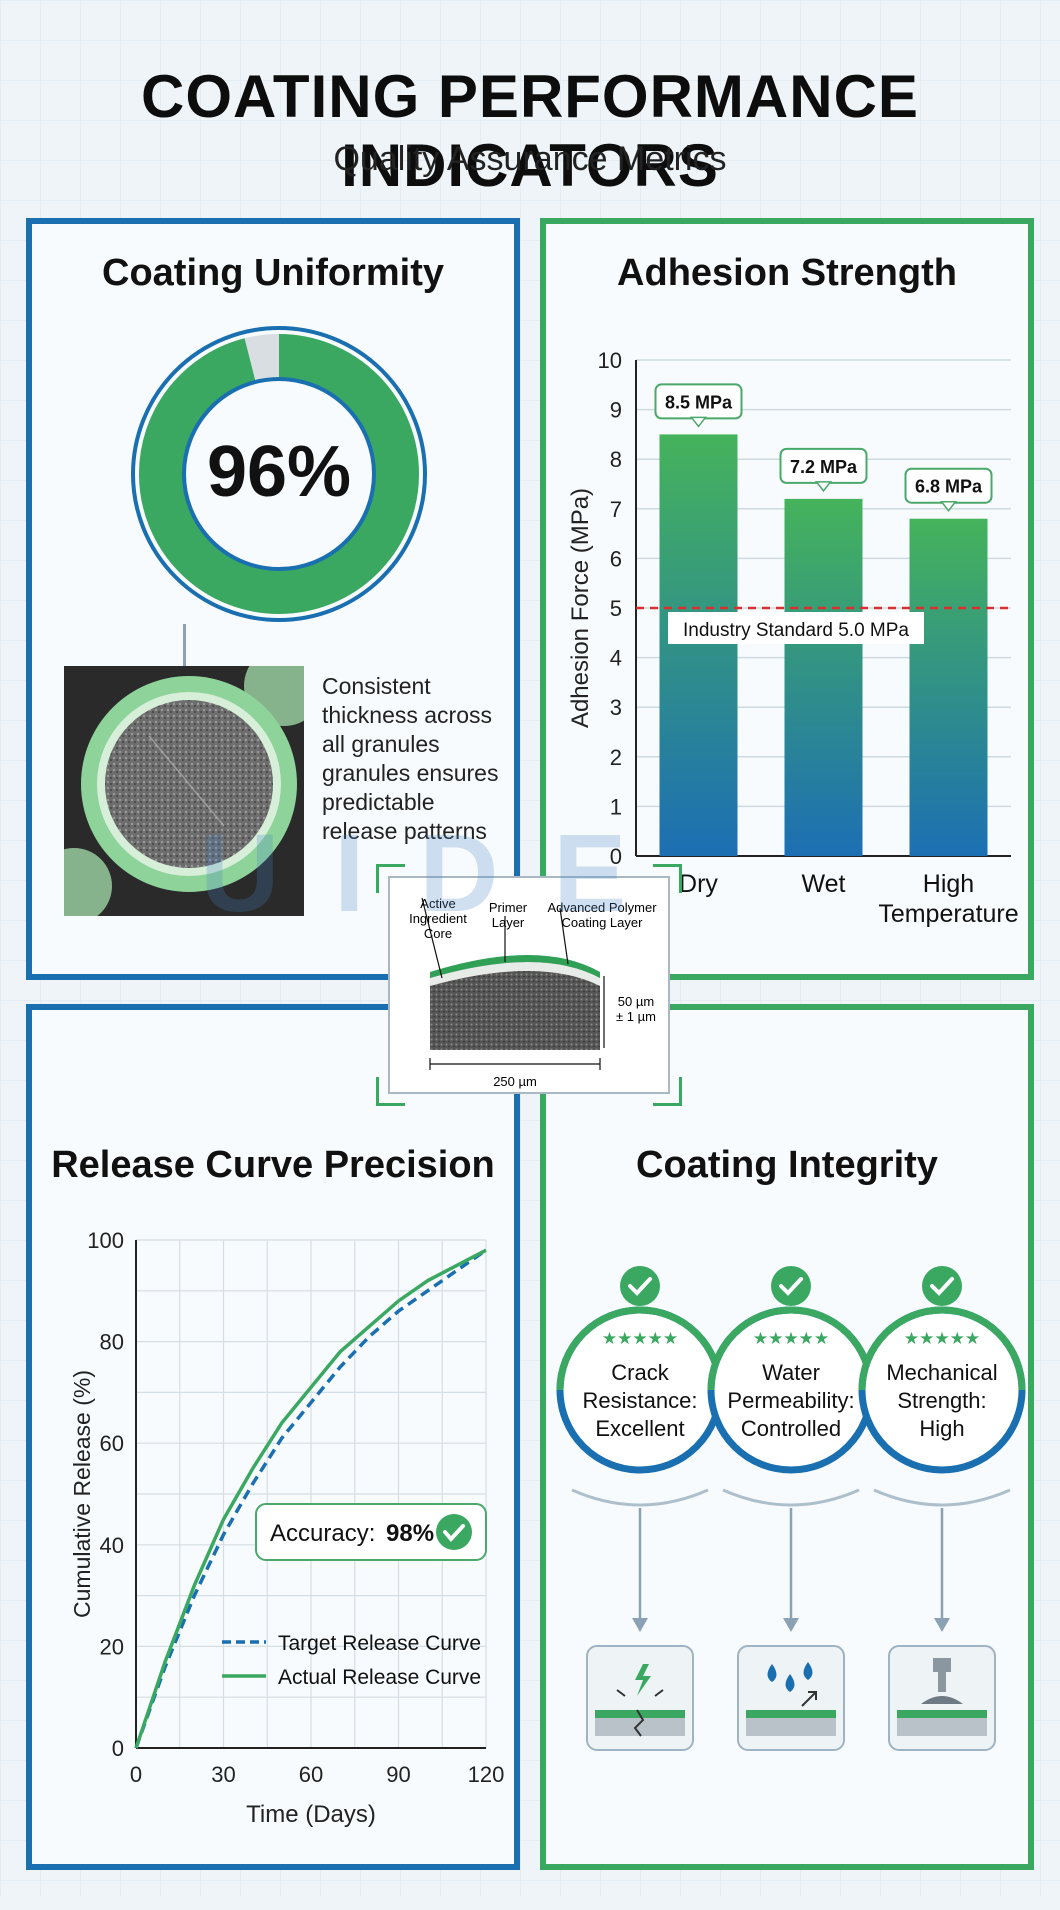  What do you see at coordinates (787, 273) in the screenshot?
I see `adhesion-strength-title: Adhesion Strength` at bounding box center [787, 273].